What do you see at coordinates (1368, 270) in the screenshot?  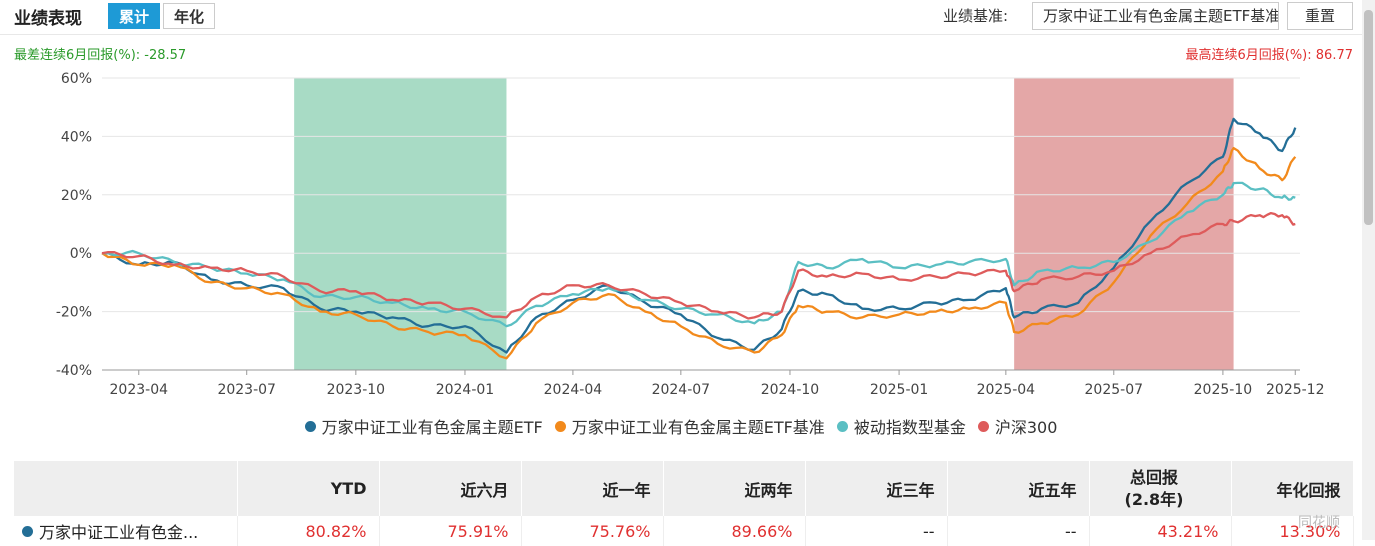 I see `page-scrollbar` at bounding box center [1368, 270].